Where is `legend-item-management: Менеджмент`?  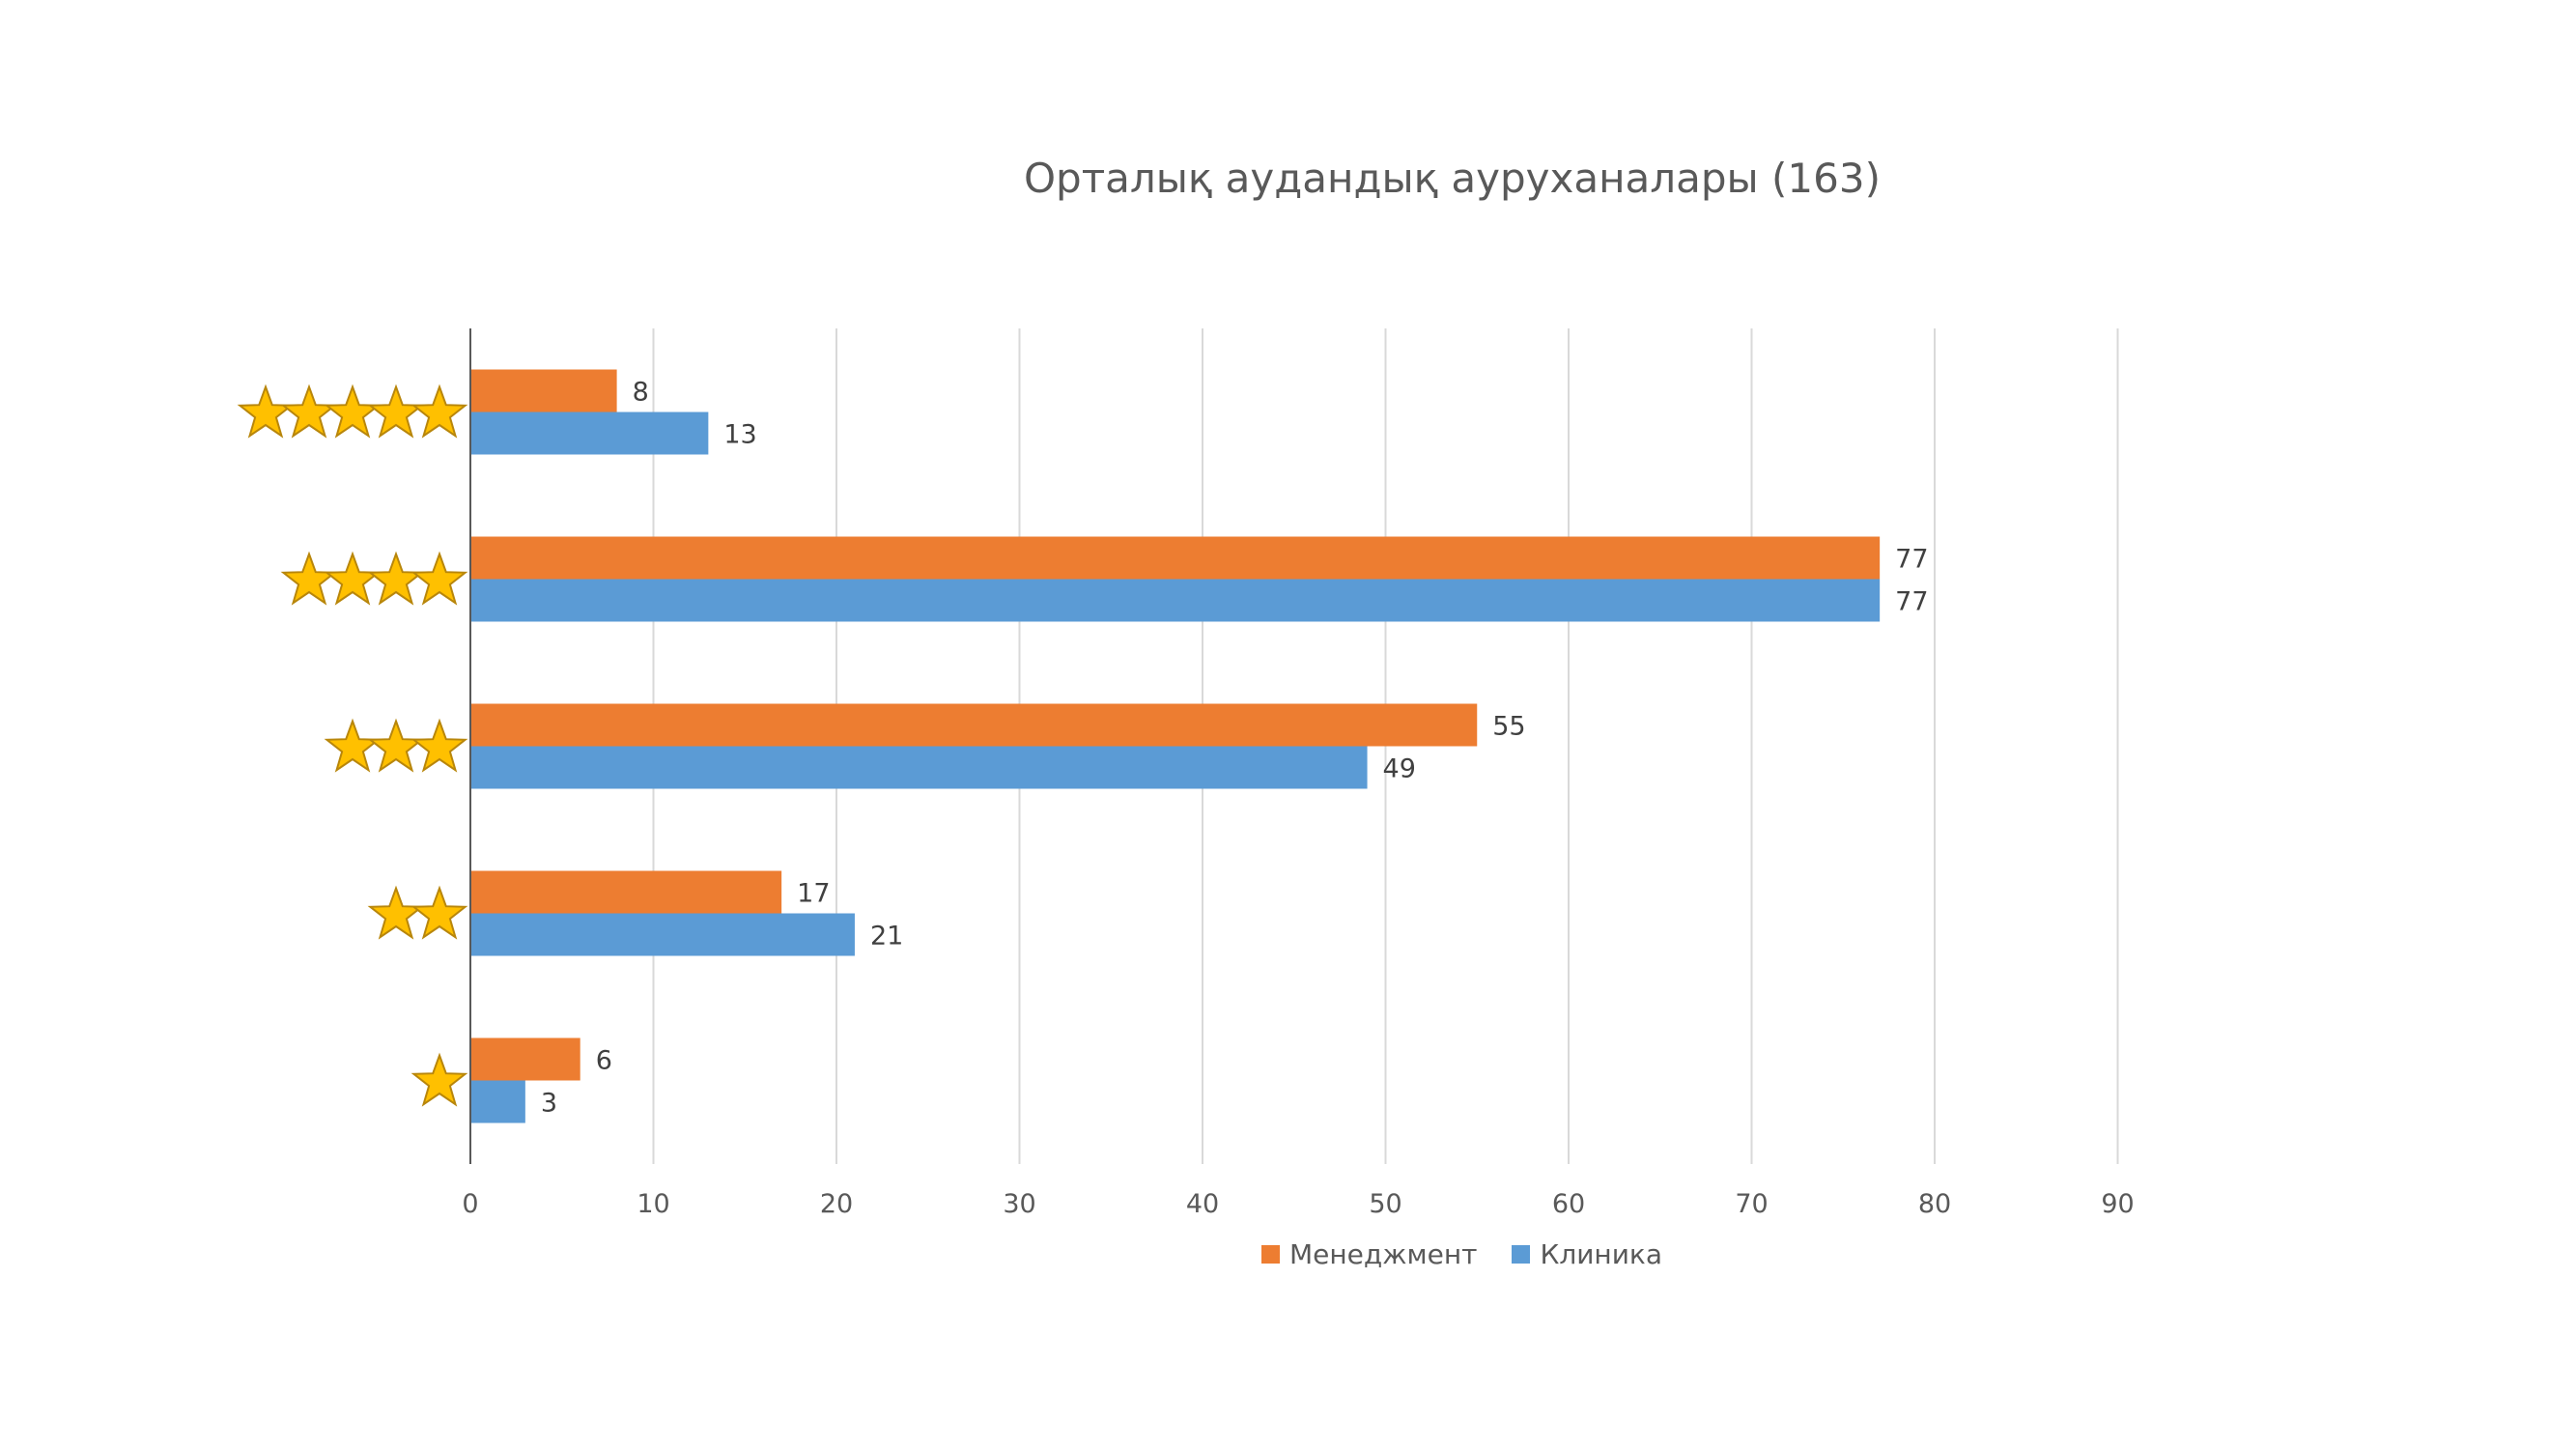 legend-item-management: Менеджмент is located at coordinates (1369, 1254).